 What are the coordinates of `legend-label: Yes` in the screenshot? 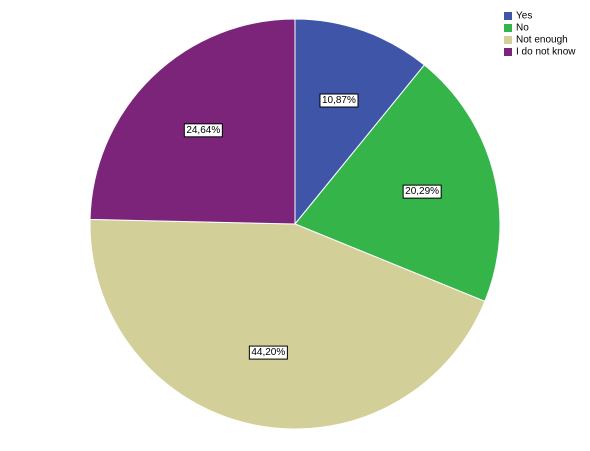 It's located at (524, 16).